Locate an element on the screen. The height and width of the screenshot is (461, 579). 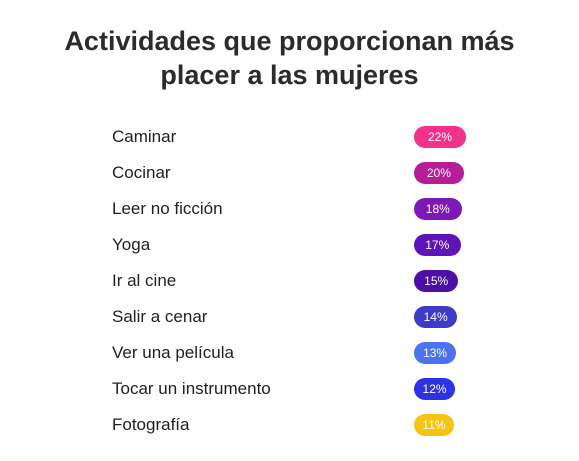
chart-row: Cocinar 20% is located at coordinates (289, 173).